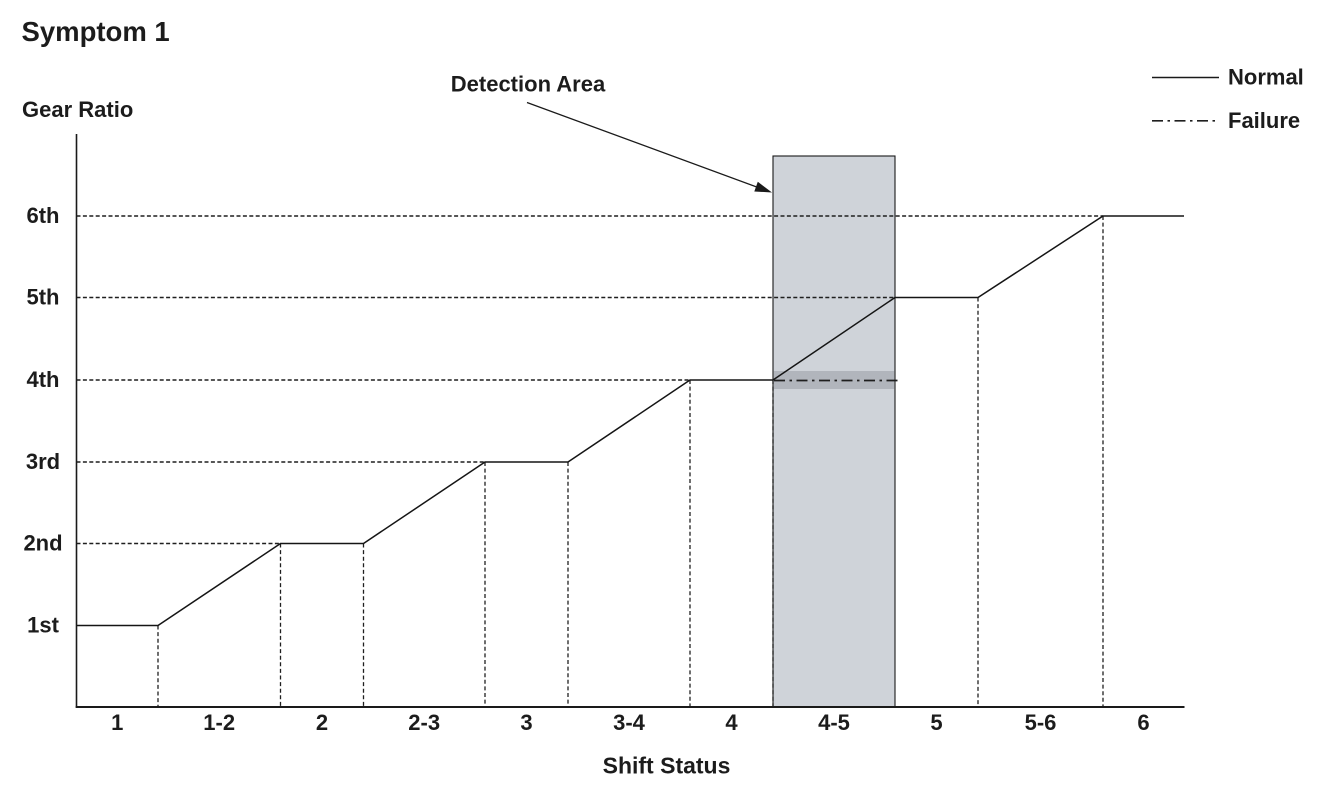 The width and height of the screenshot is (1328, 796). Describe the element at coordinates (43, 215) in the screenshot. I see `svg-text: 6th` at that location.